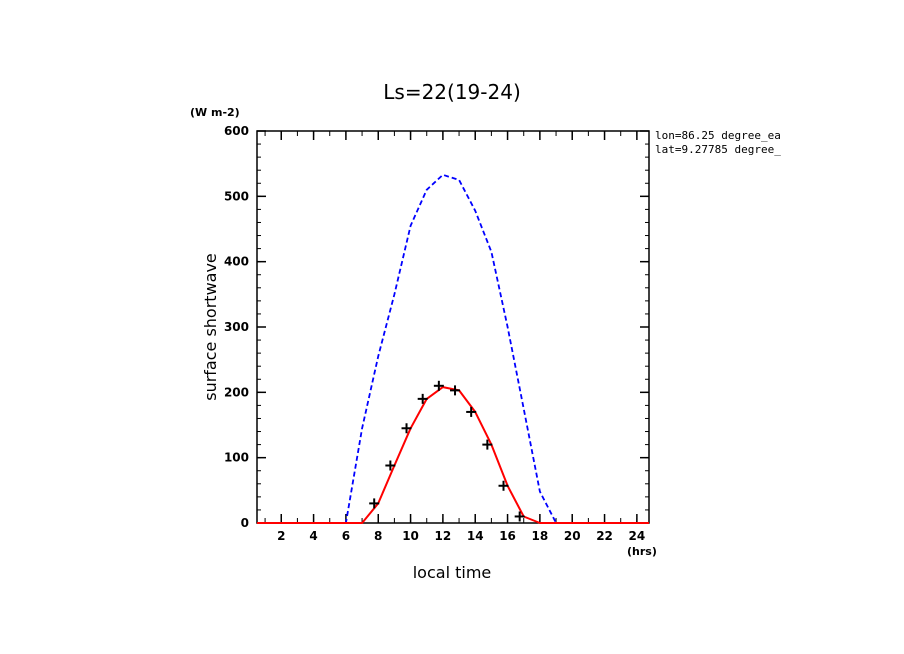  What do you see at coordinates (718, 135) in the screenshot?
I see `side-note-lon: lon=86.25 degree_ea` at bounding box center [718, 135].